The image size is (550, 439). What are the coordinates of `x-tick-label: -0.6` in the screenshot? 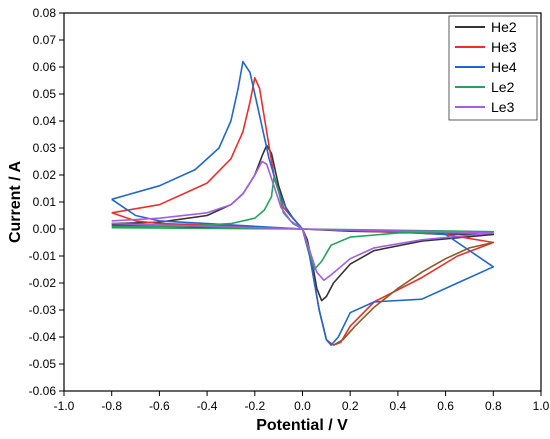 It's located at (159, 406).